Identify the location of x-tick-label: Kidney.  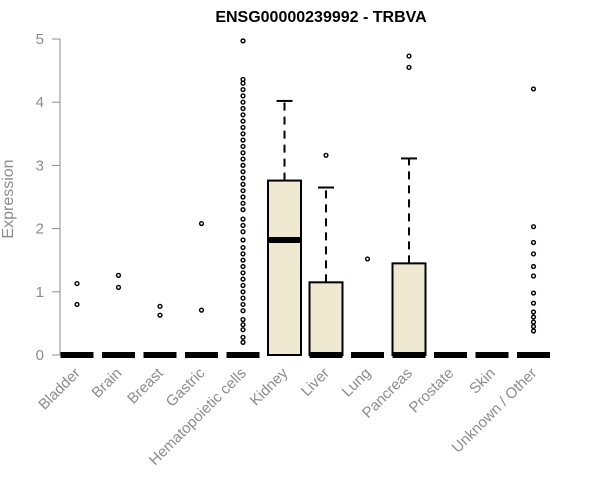
(269, 386).